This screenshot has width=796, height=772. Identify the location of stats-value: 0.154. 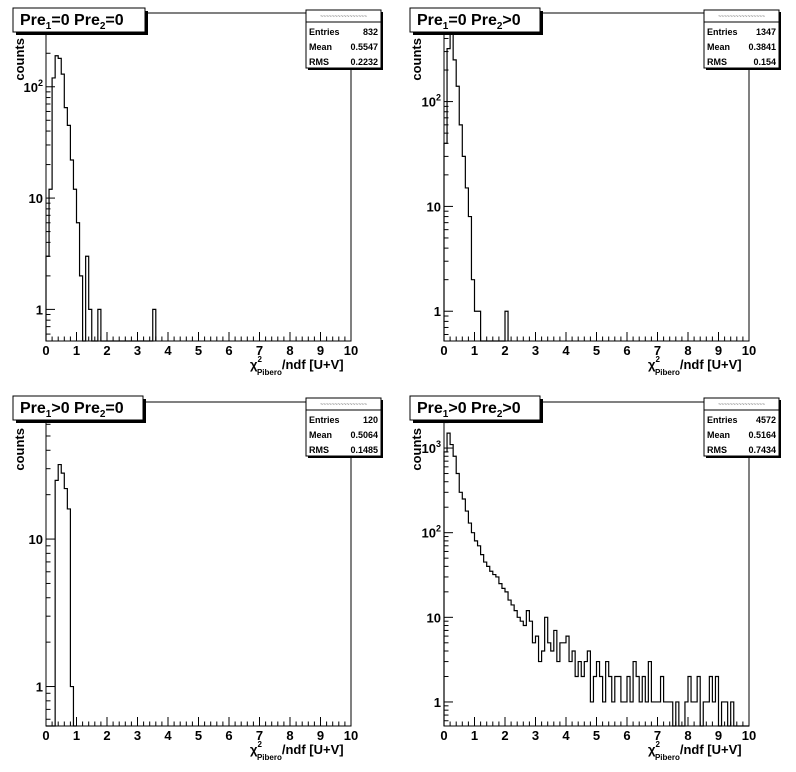
(764, 62).